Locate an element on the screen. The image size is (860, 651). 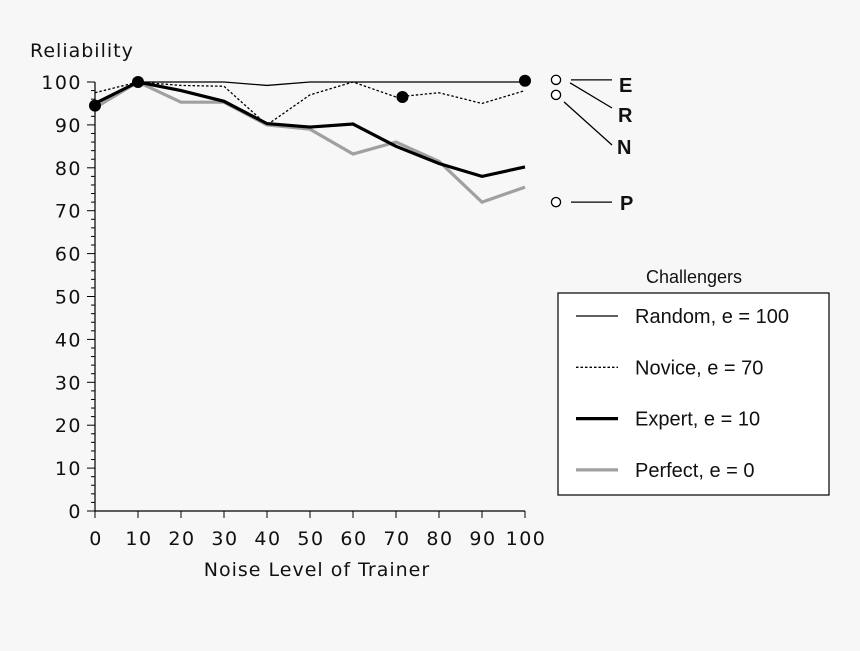
x-tick-label: 20 is located at coordinates (181, 539).